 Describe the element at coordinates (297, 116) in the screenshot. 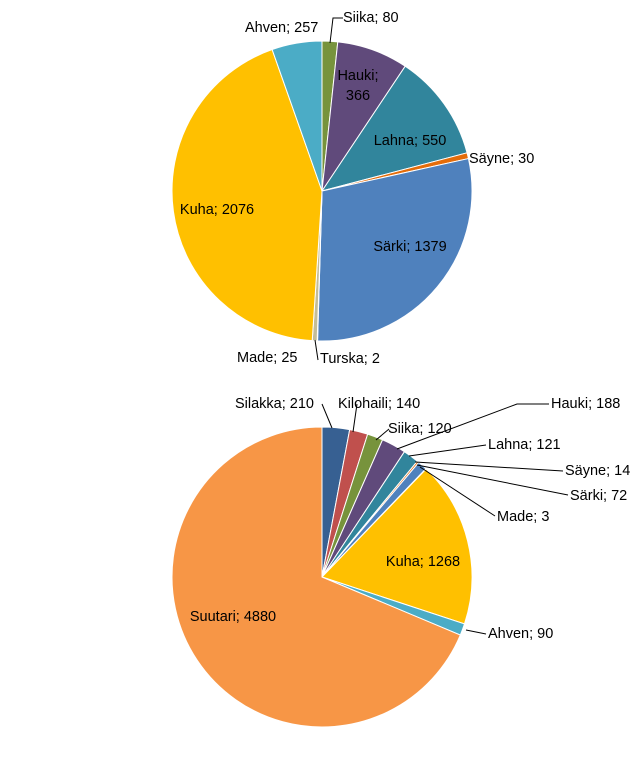

I see `pie-slice-ahven` at that location.